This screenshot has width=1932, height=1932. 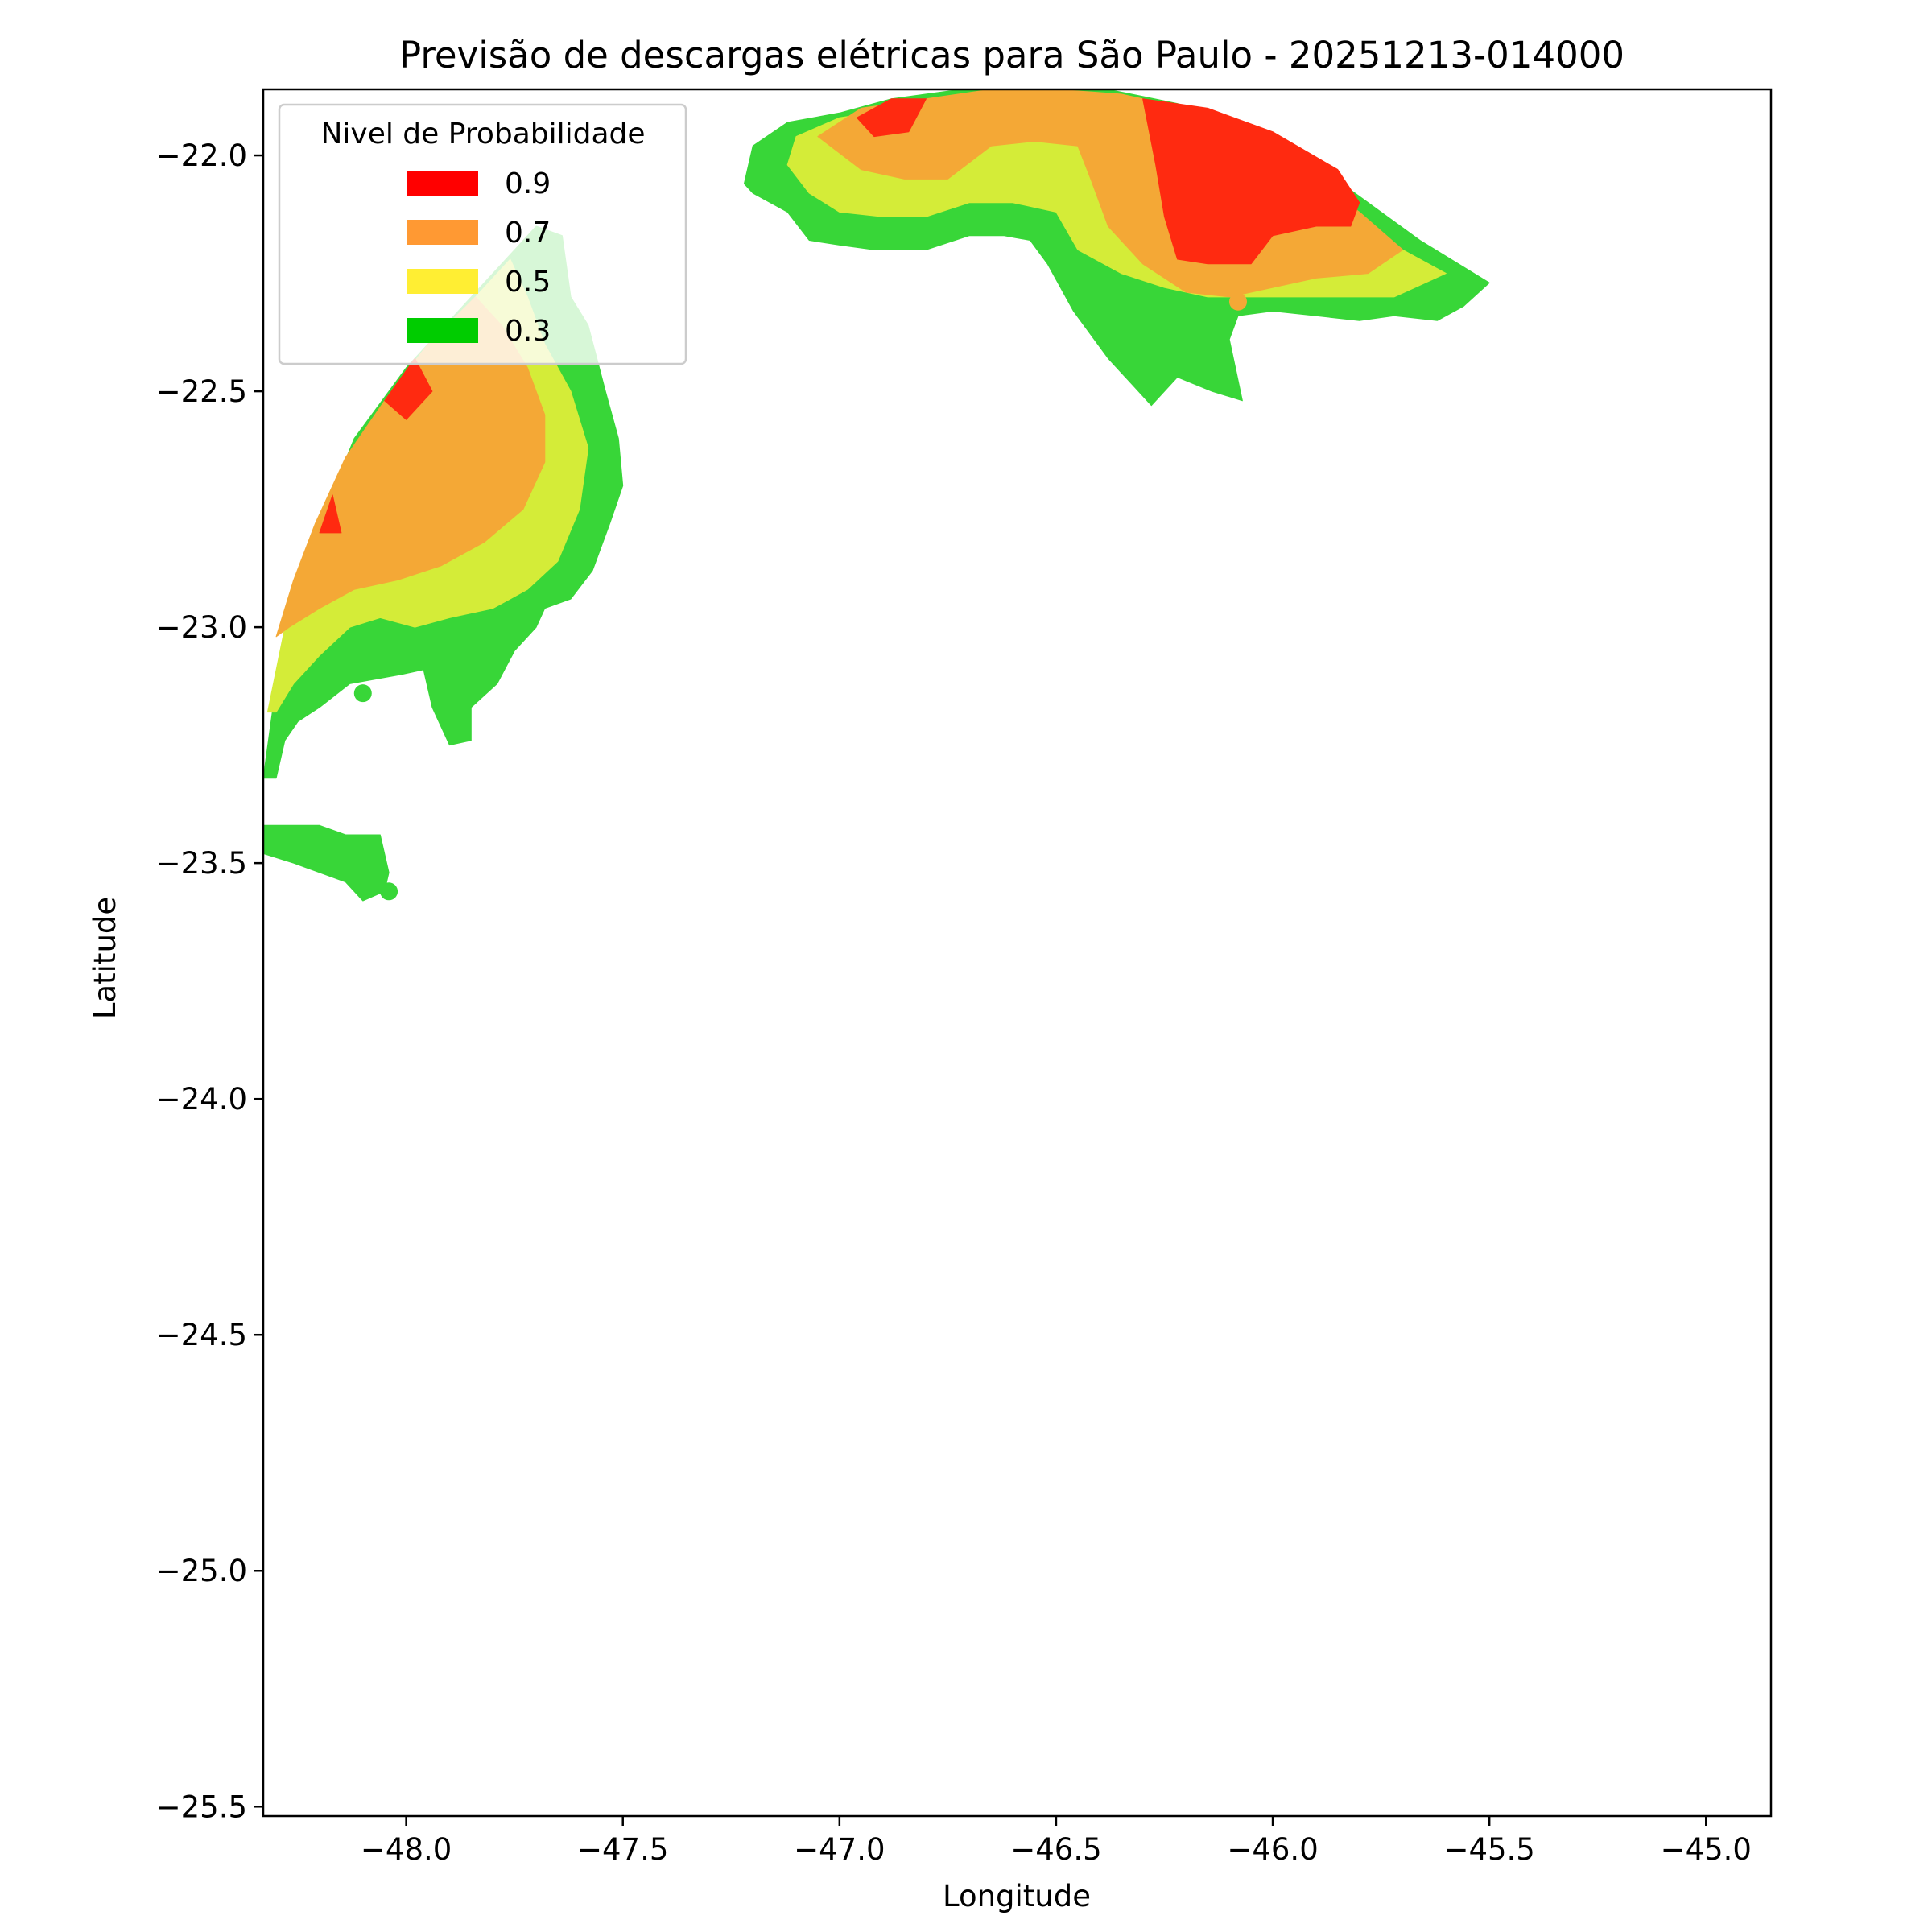 I want to click on y-tick-label: −22.0, so click(x=201, y=155).